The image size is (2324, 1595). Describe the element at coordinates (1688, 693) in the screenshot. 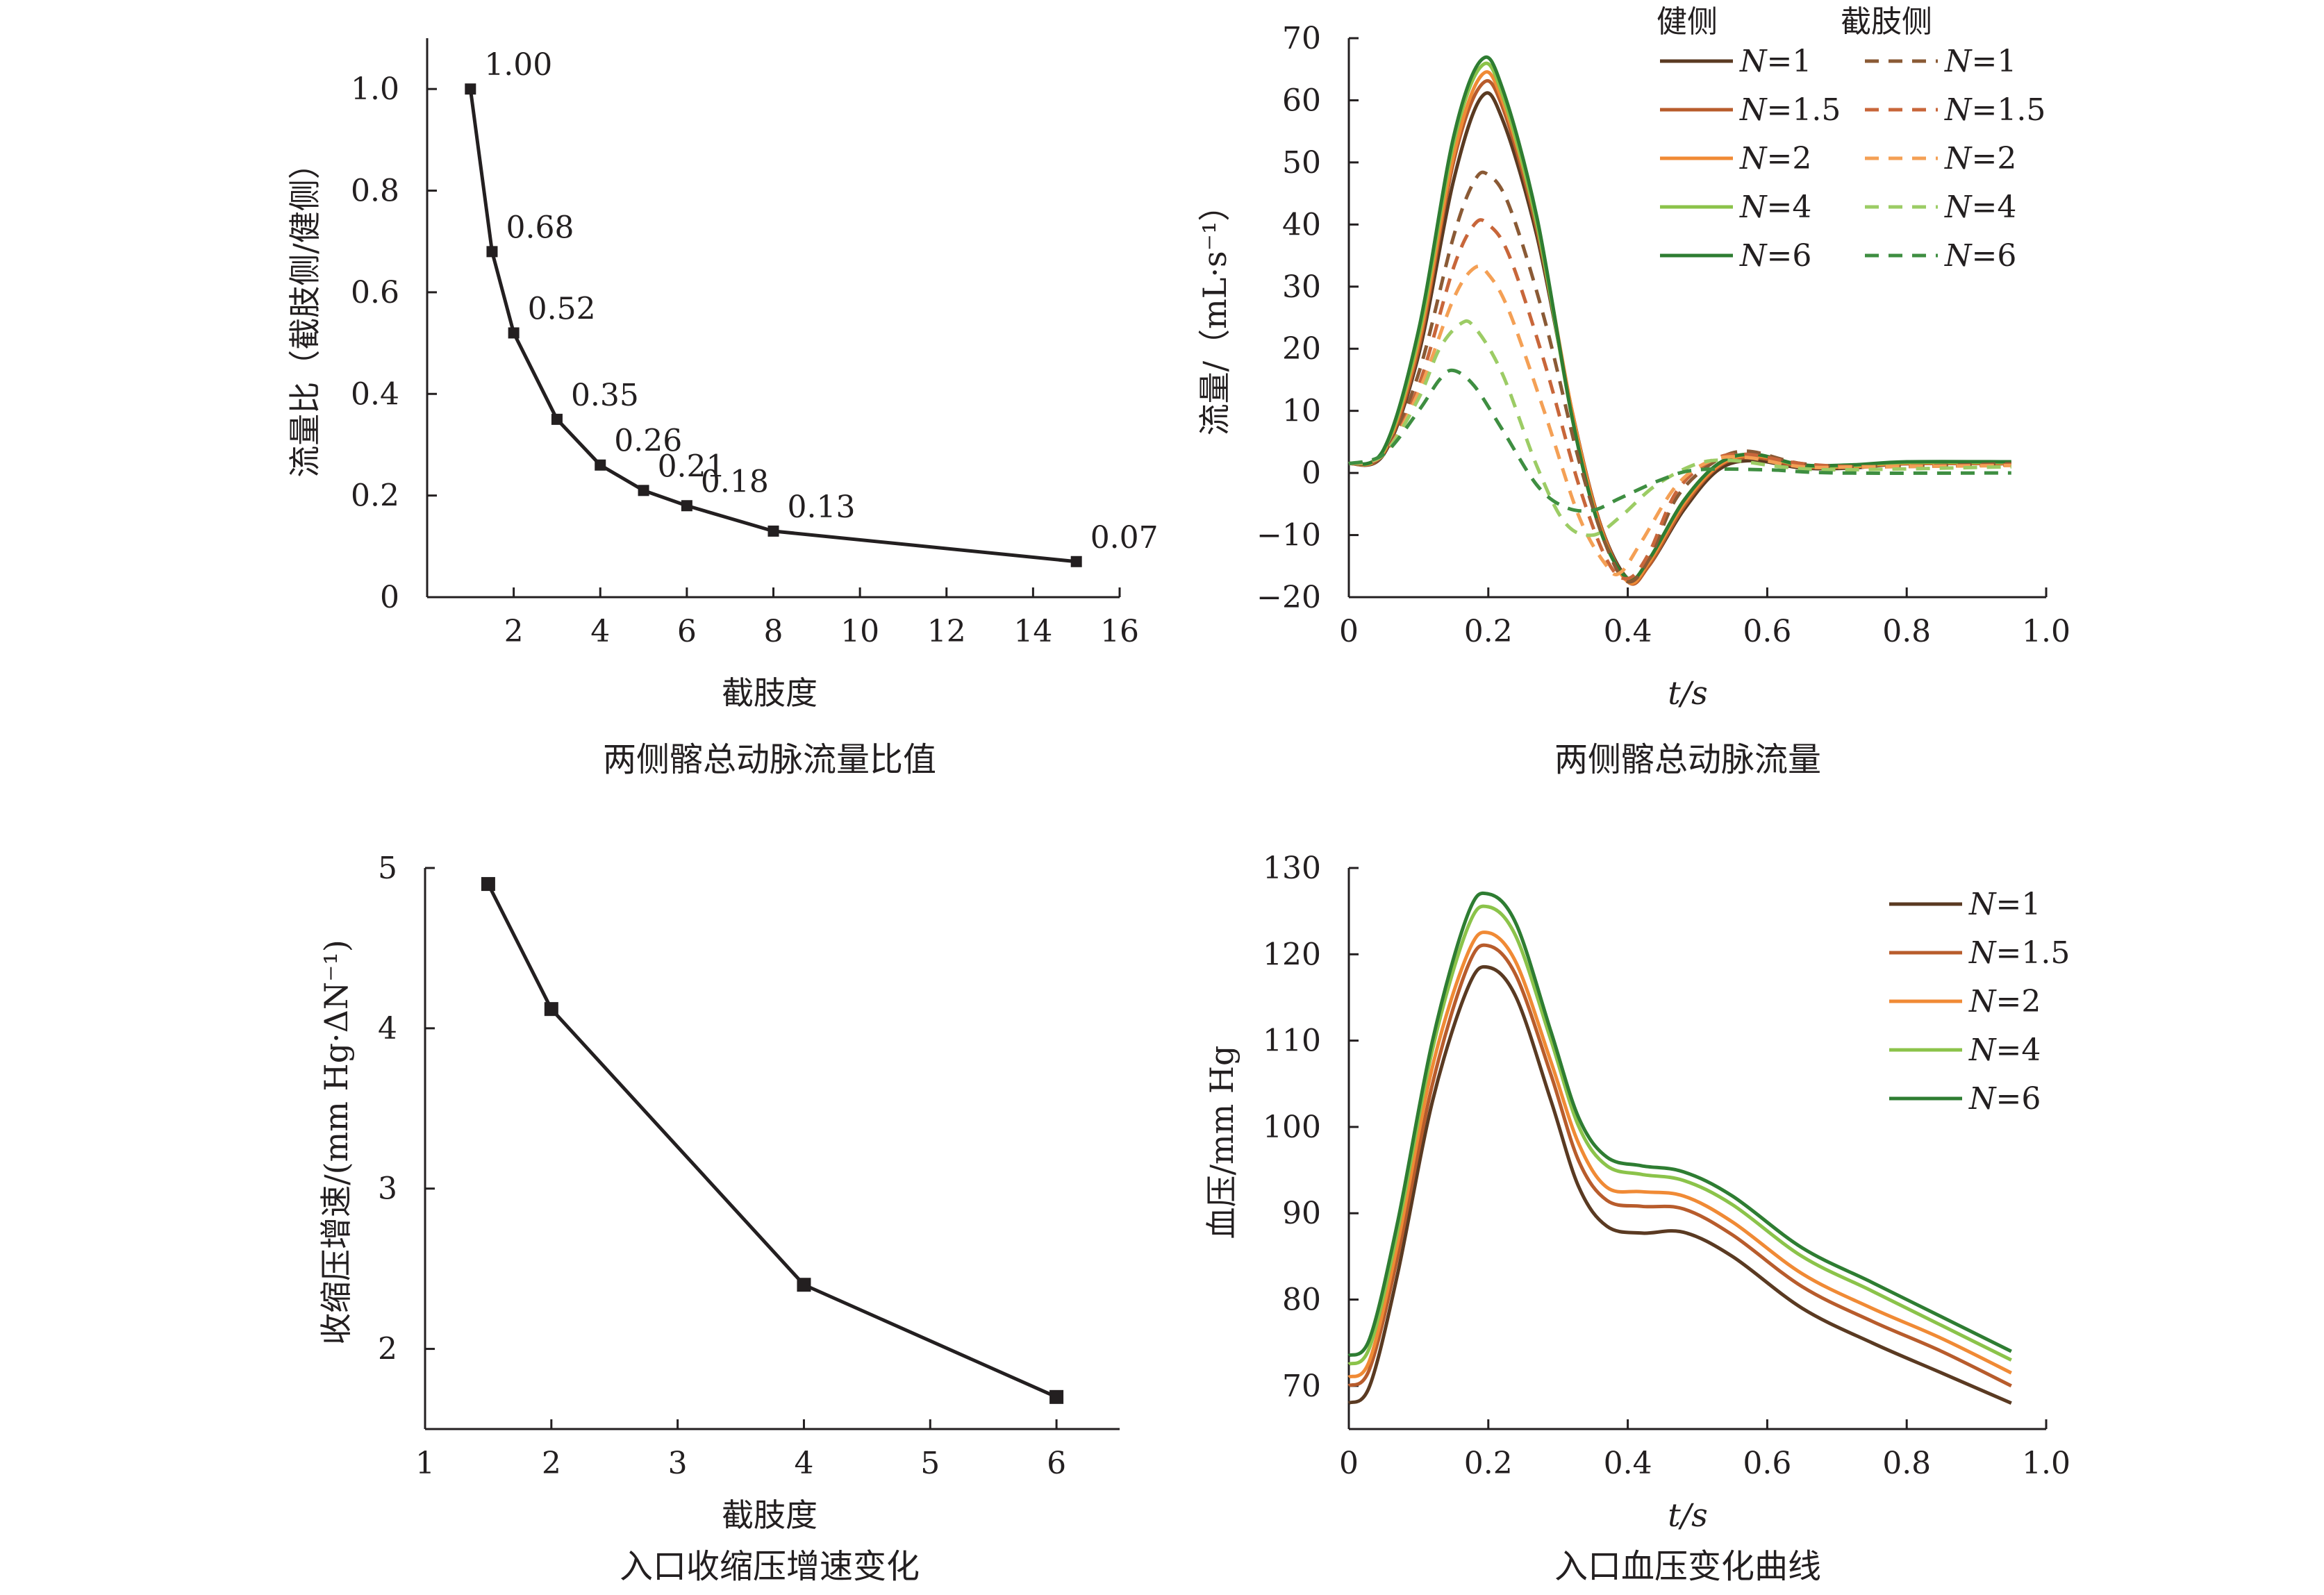

I see `x-axis-label-flow: t/s` at that location.